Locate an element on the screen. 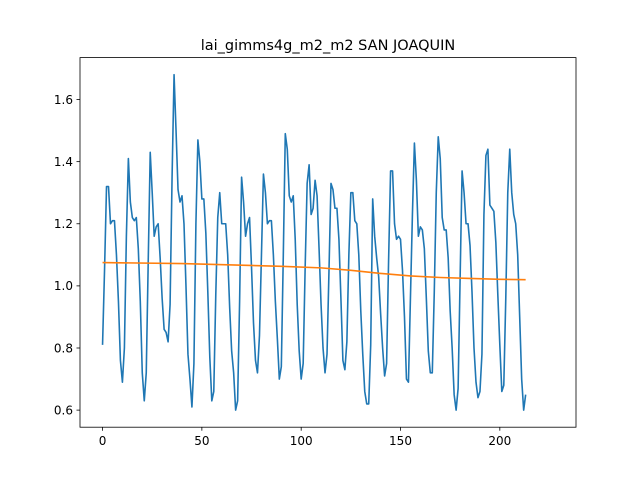  x-tick-label: 200 is located at coordinates (499, 441).